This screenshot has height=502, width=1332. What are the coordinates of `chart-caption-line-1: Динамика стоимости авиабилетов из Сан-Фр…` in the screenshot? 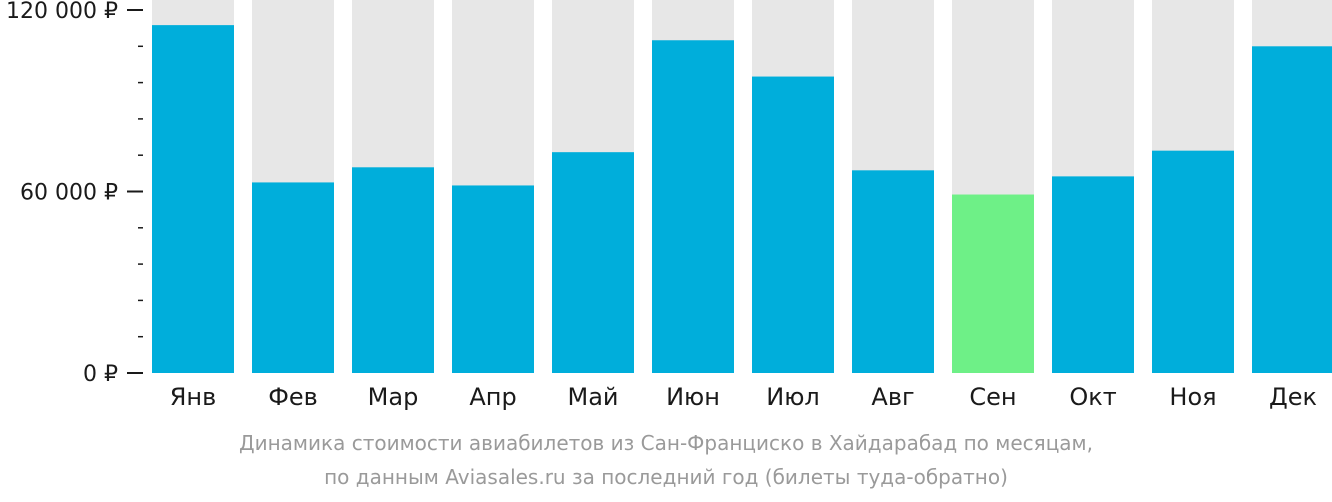 It's located at (666, 443).